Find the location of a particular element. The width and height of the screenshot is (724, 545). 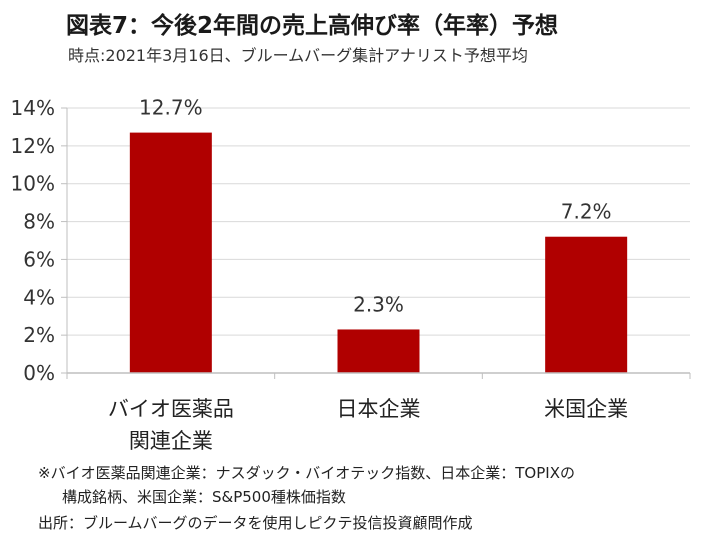

category-label: 米国企業 is located at coordinates (586, 409).